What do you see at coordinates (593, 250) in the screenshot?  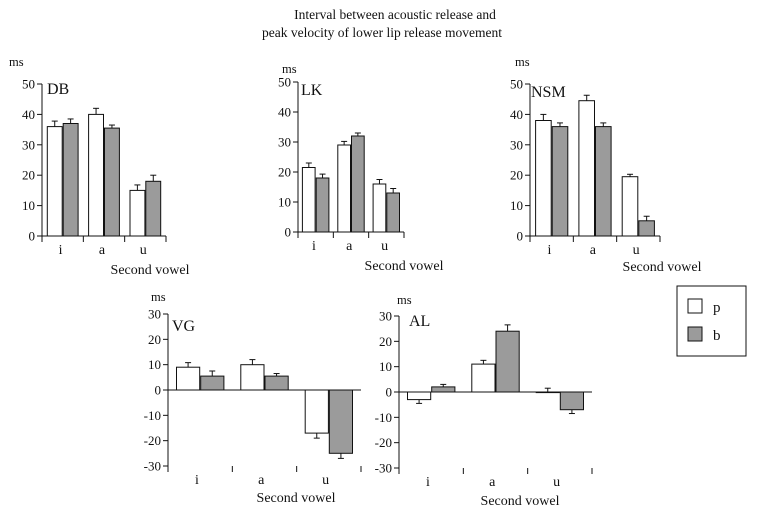 I see `nsm-category-label-a: a` at bounding box center [593, 250].